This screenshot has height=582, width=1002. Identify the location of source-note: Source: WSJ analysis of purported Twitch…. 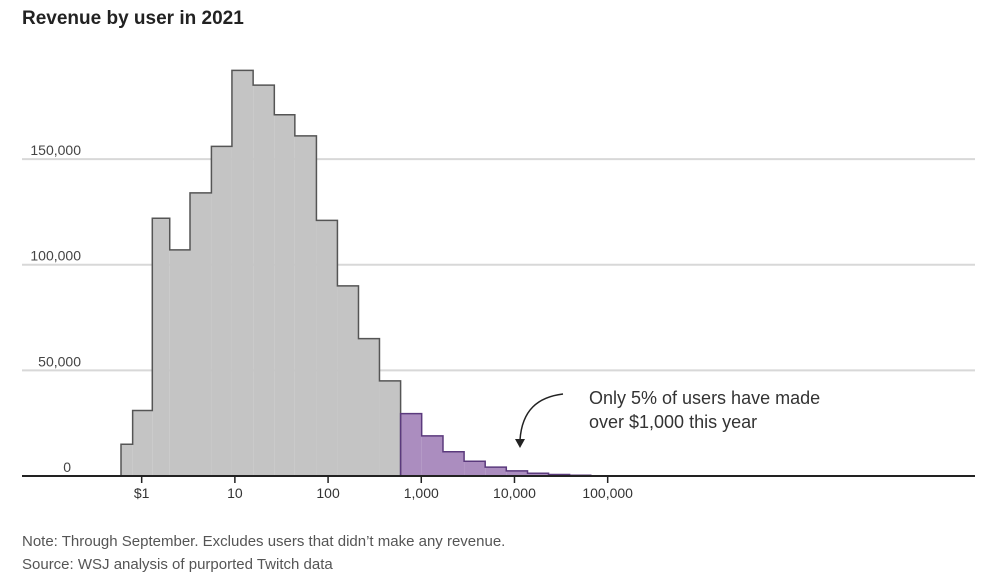
(177, 564).